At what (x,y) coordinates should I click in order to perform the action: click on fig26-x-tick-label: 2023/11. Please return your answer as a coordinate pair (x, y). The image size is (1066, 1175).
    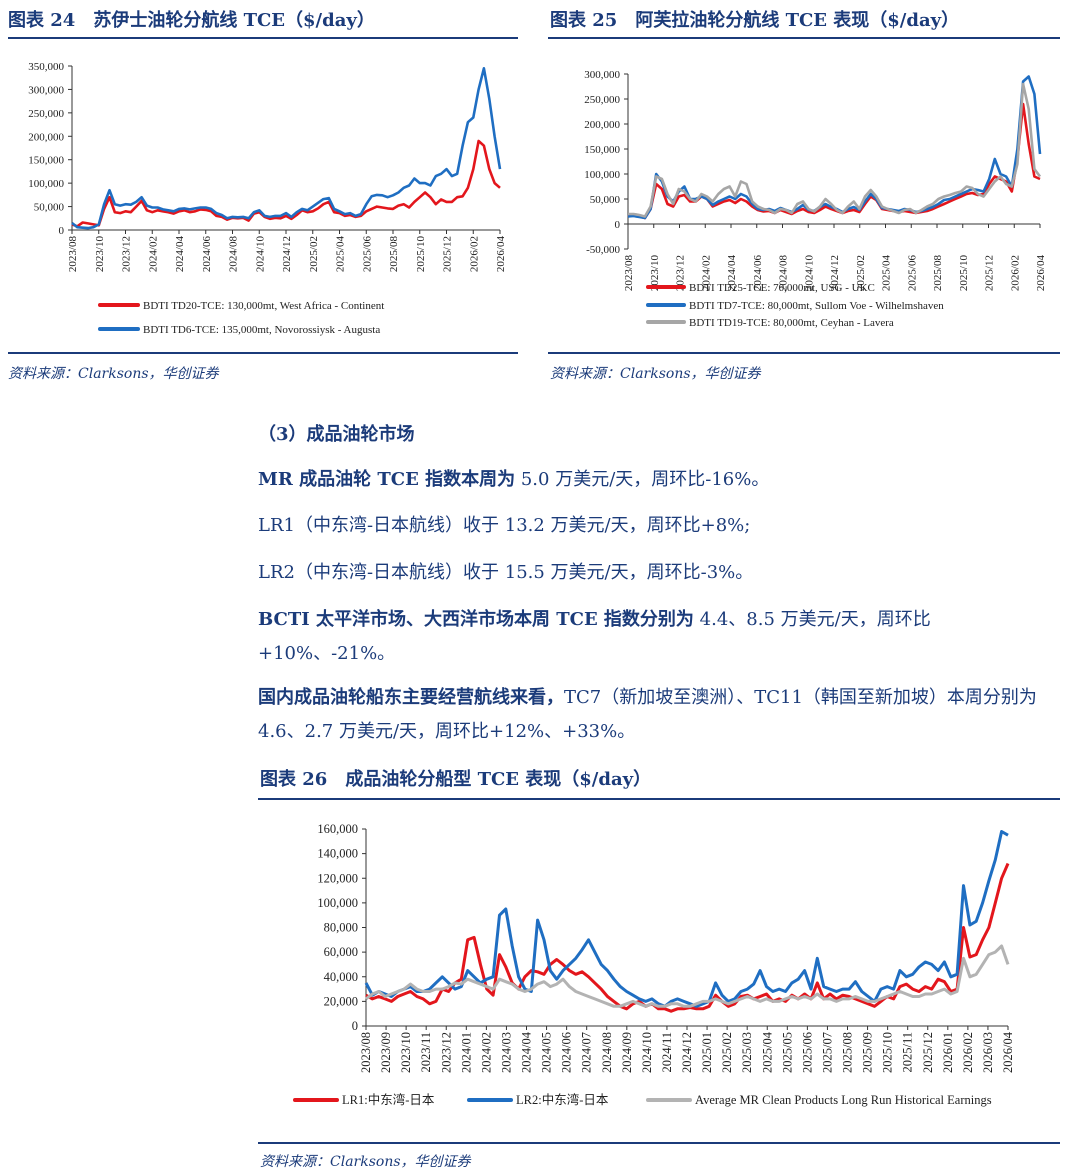
    Looking at the image, I should click on (426, 1052).